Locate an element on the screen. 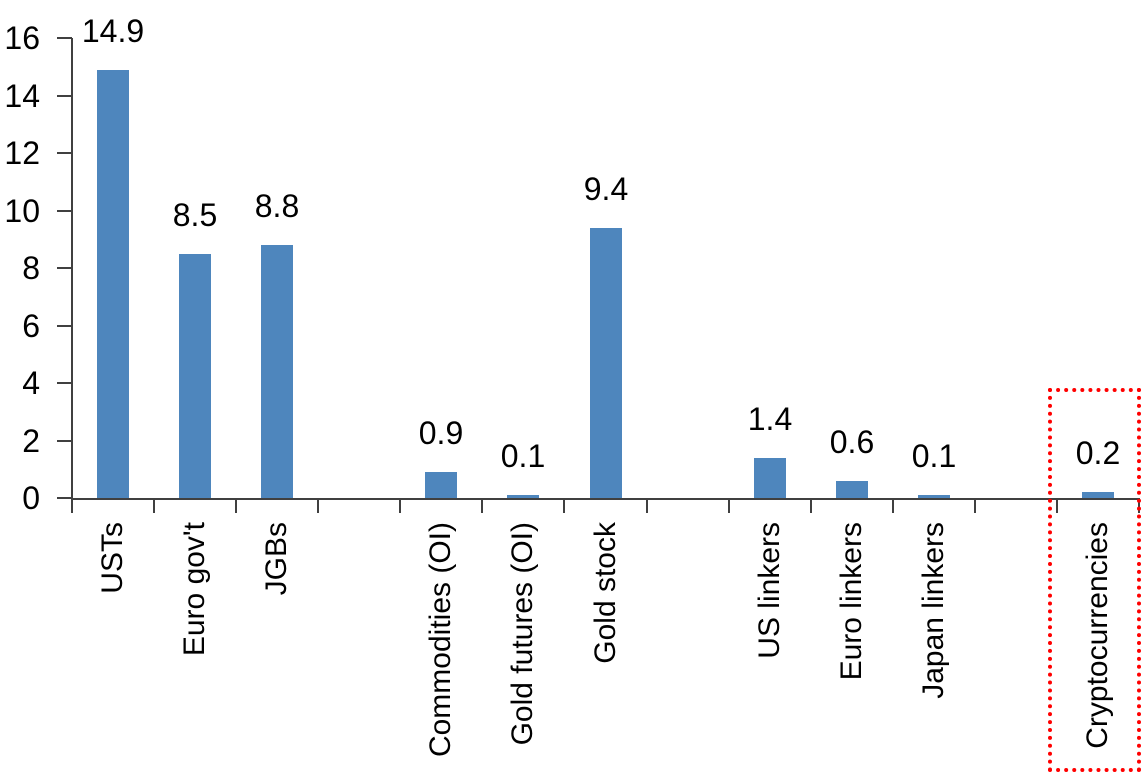 This screenshot has height=780, width=1146. y-tick-label: 12 is located at coordinates (22, 153).